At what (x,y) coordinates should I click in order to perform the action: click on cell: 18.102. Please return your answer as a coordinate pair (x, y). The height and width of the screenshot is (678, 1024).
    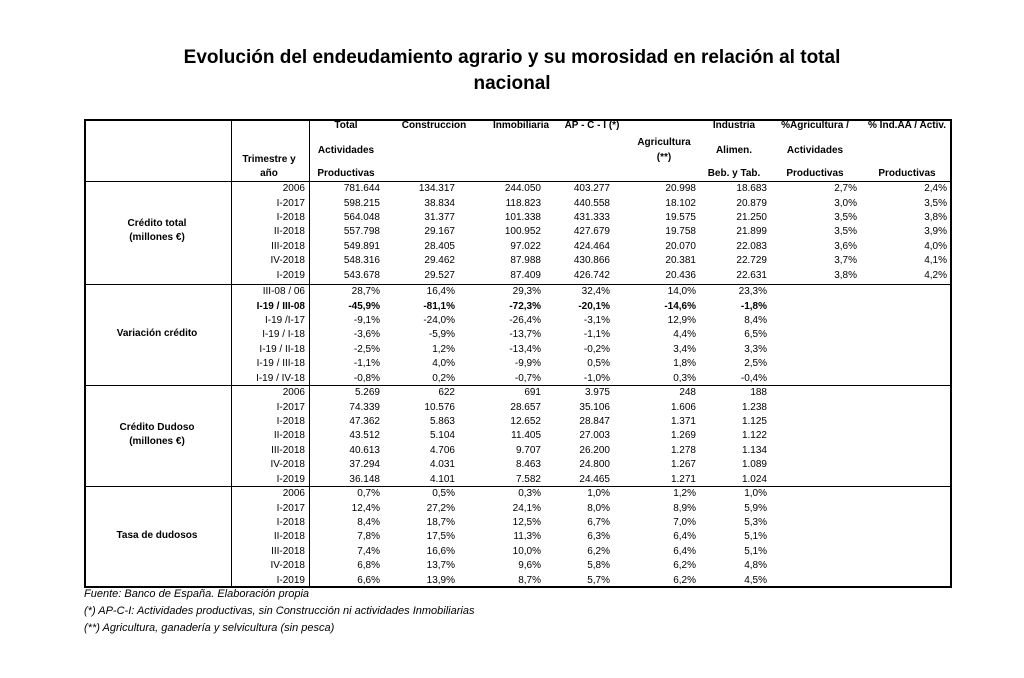
    Looking at the image, I should click on (680, 203).